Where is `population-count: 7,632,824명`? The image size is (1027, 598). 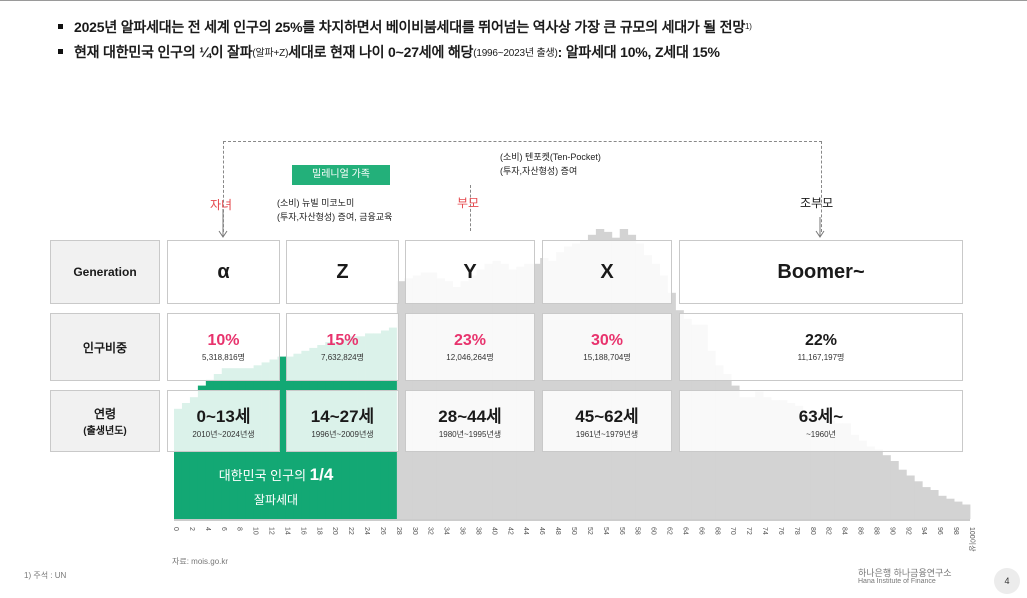
population-count: 7,632,824명 is located at coordinates (342, 357).